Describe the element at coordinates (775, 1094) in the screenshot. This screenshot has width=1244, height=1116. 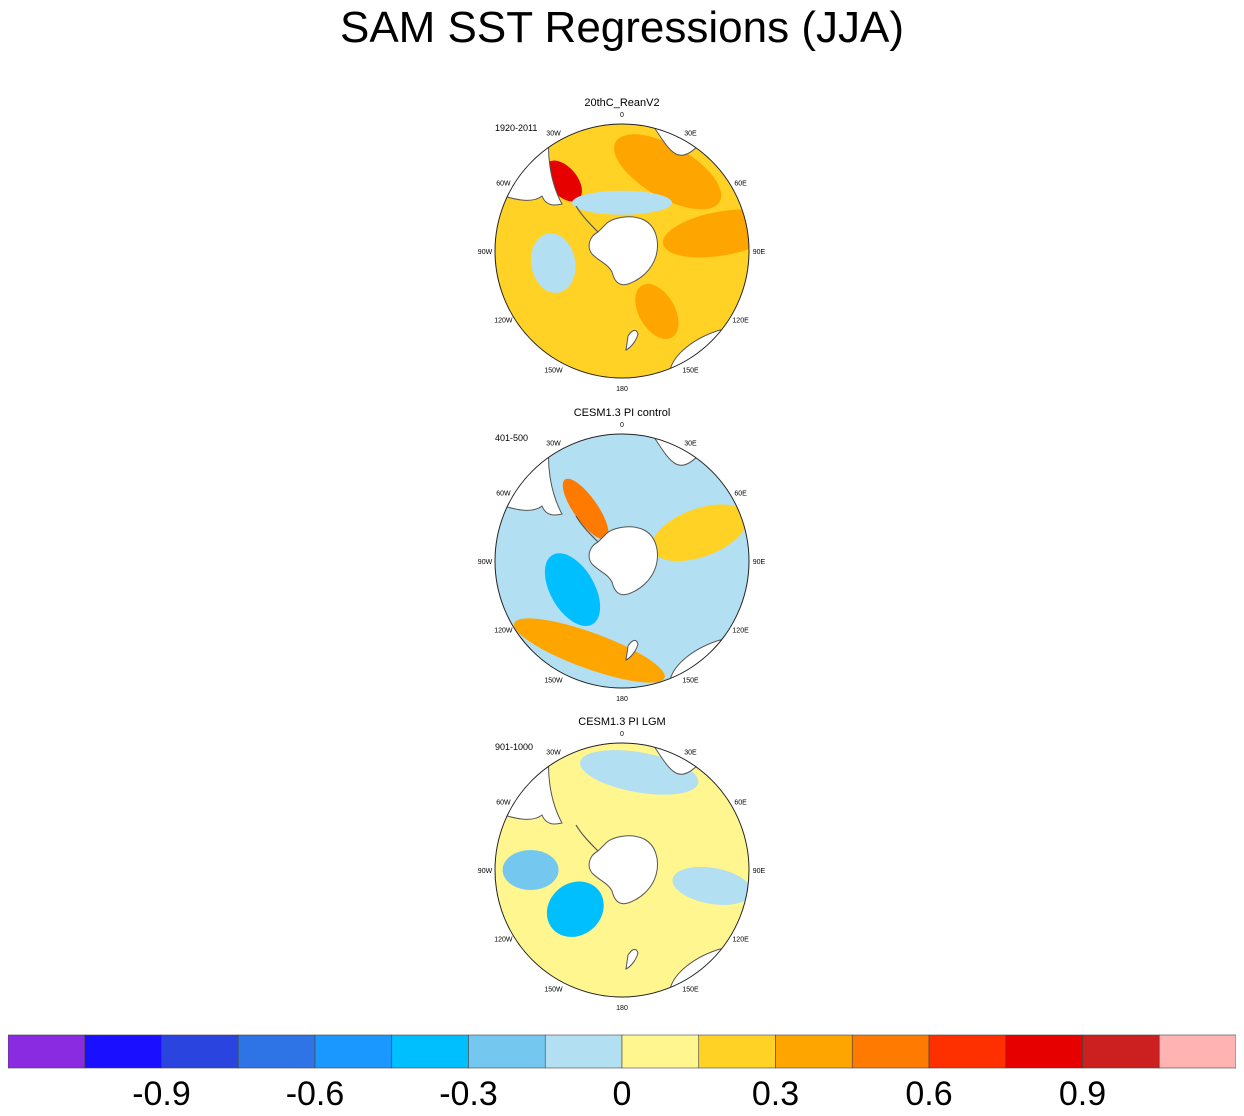
I see `colorbar-tick-label: 0.3` at that location.